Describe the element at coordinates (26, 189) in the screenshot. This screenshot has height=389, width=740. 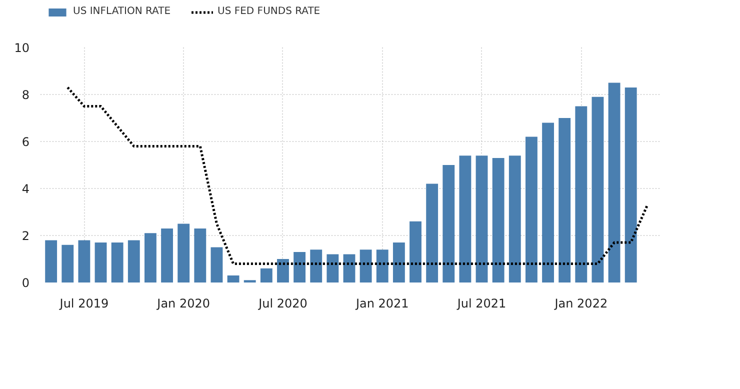
I see `y-tick-label: 4` at that location.